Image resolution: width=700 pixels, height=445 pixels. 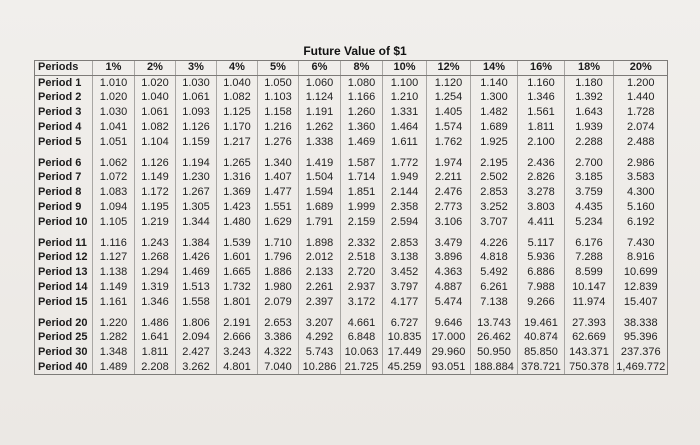 I want to click on value-cell: 1.124, so click(x=319, y=98).